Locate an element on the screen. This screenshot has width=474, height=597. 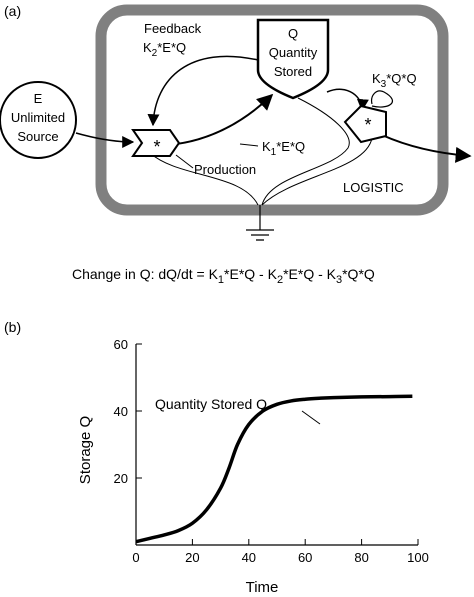
feedback-label: Feedback is located at coordinates (173, 28).